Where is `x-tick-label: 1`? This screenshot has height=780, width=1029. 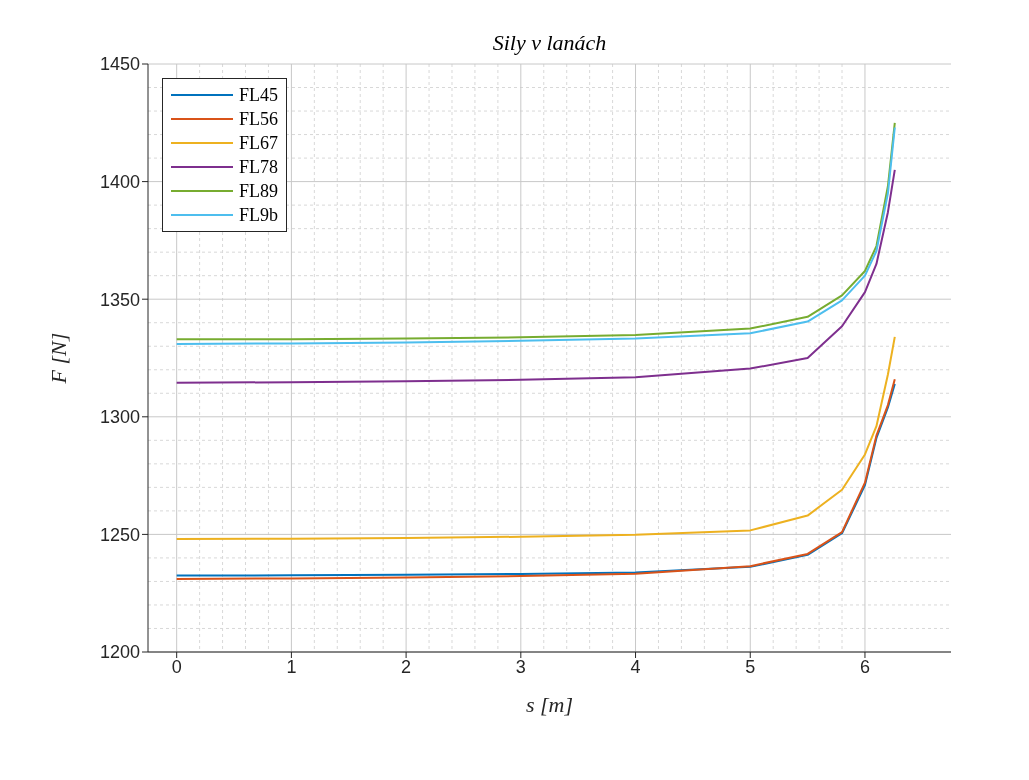
x-tick-label: 1 is located at coordinates (291, 666).